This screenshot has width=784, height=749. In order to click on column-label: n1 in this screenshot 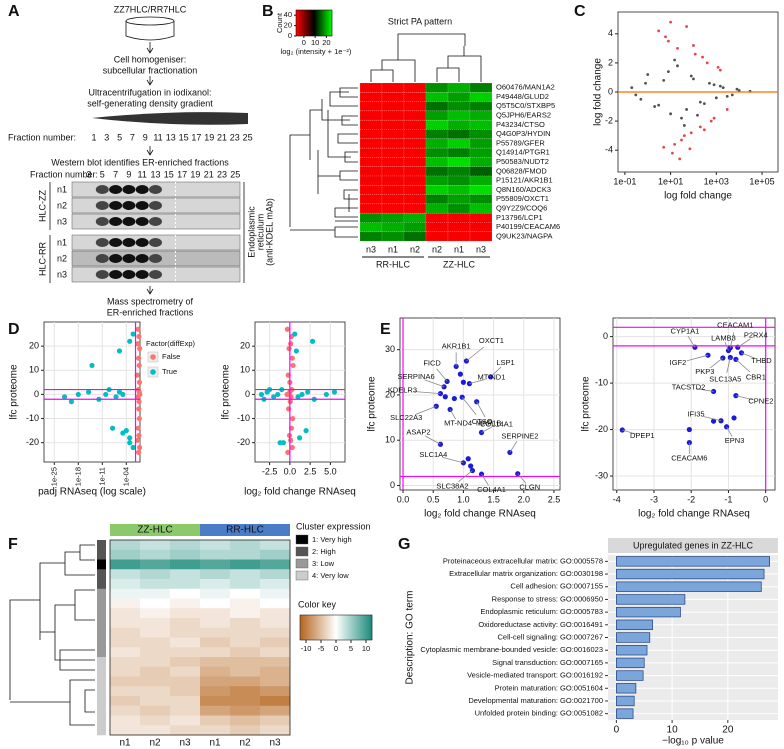, I will do `click(125, 743)`.